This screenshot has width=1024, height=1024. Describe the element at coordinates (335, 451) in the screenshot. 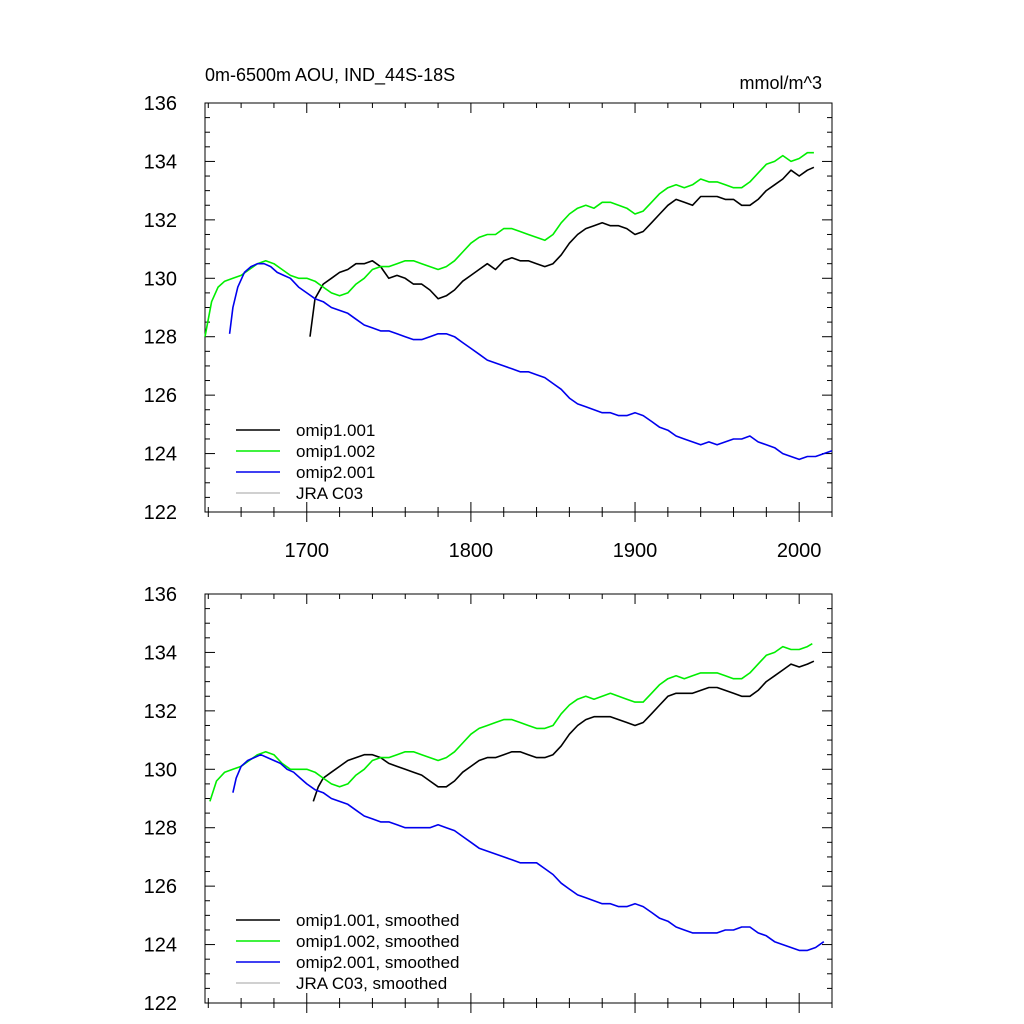

I see `legend-label: omip1.002` at that location.